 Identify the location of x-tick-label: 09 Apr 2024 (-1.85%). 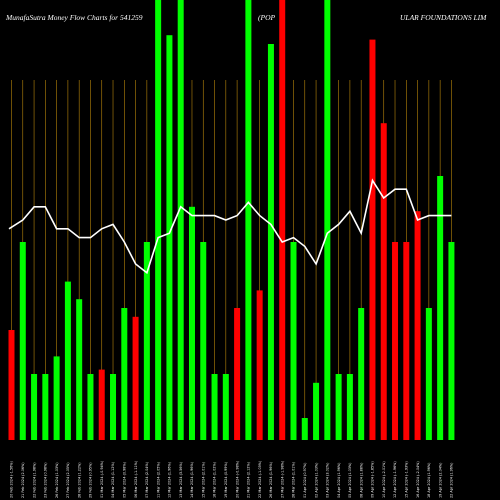
(373, 479).